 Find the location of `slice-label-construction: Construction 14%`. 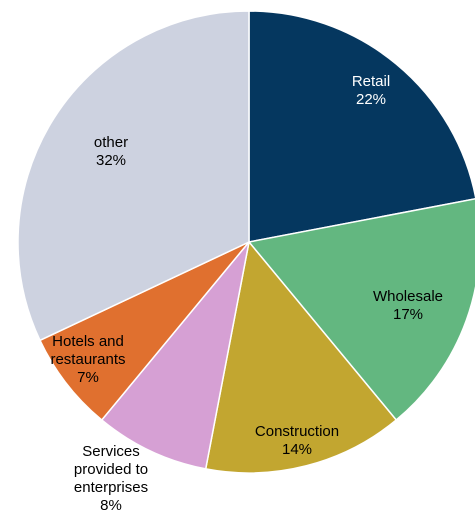

slice-label-construction: Construction 14% is located at coordinates (297, 440).